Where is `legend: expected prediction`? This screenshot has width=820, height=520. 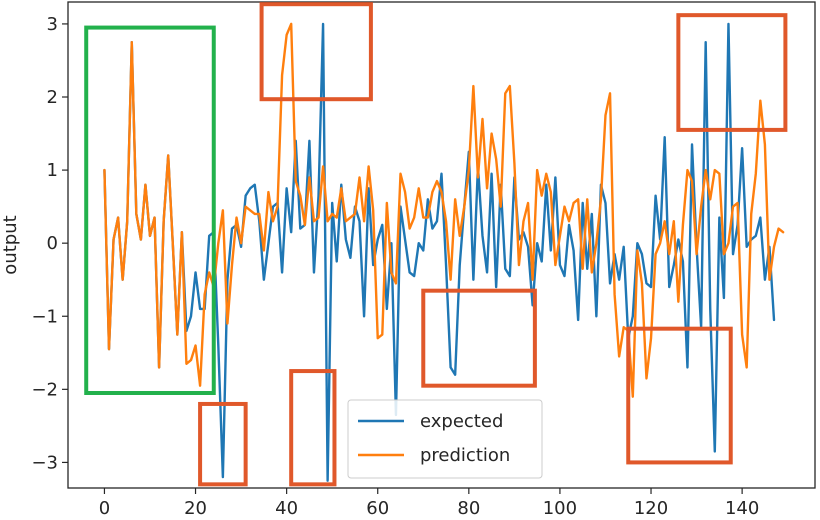
legend: expected prediction is located at coordinates (445, 439).